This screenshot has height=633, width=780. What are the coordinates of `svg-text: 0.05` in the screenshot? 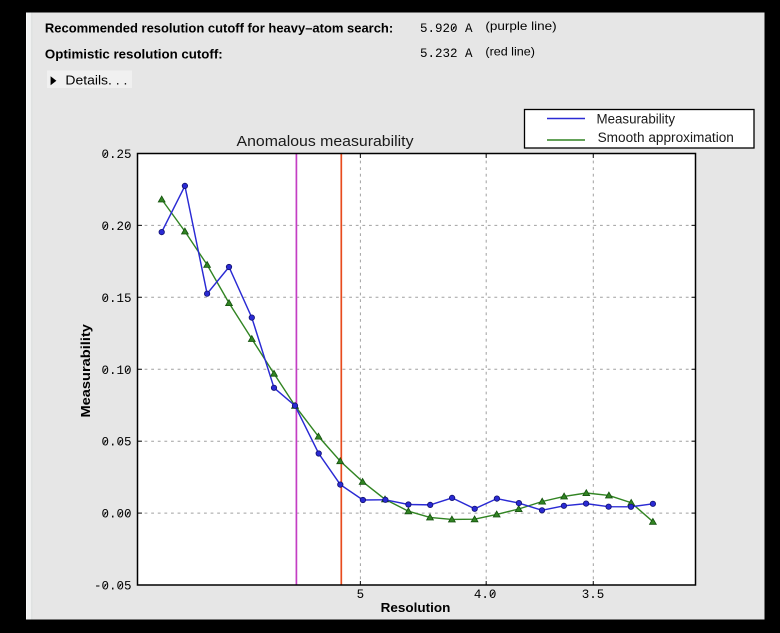 It's located at (116, 443).